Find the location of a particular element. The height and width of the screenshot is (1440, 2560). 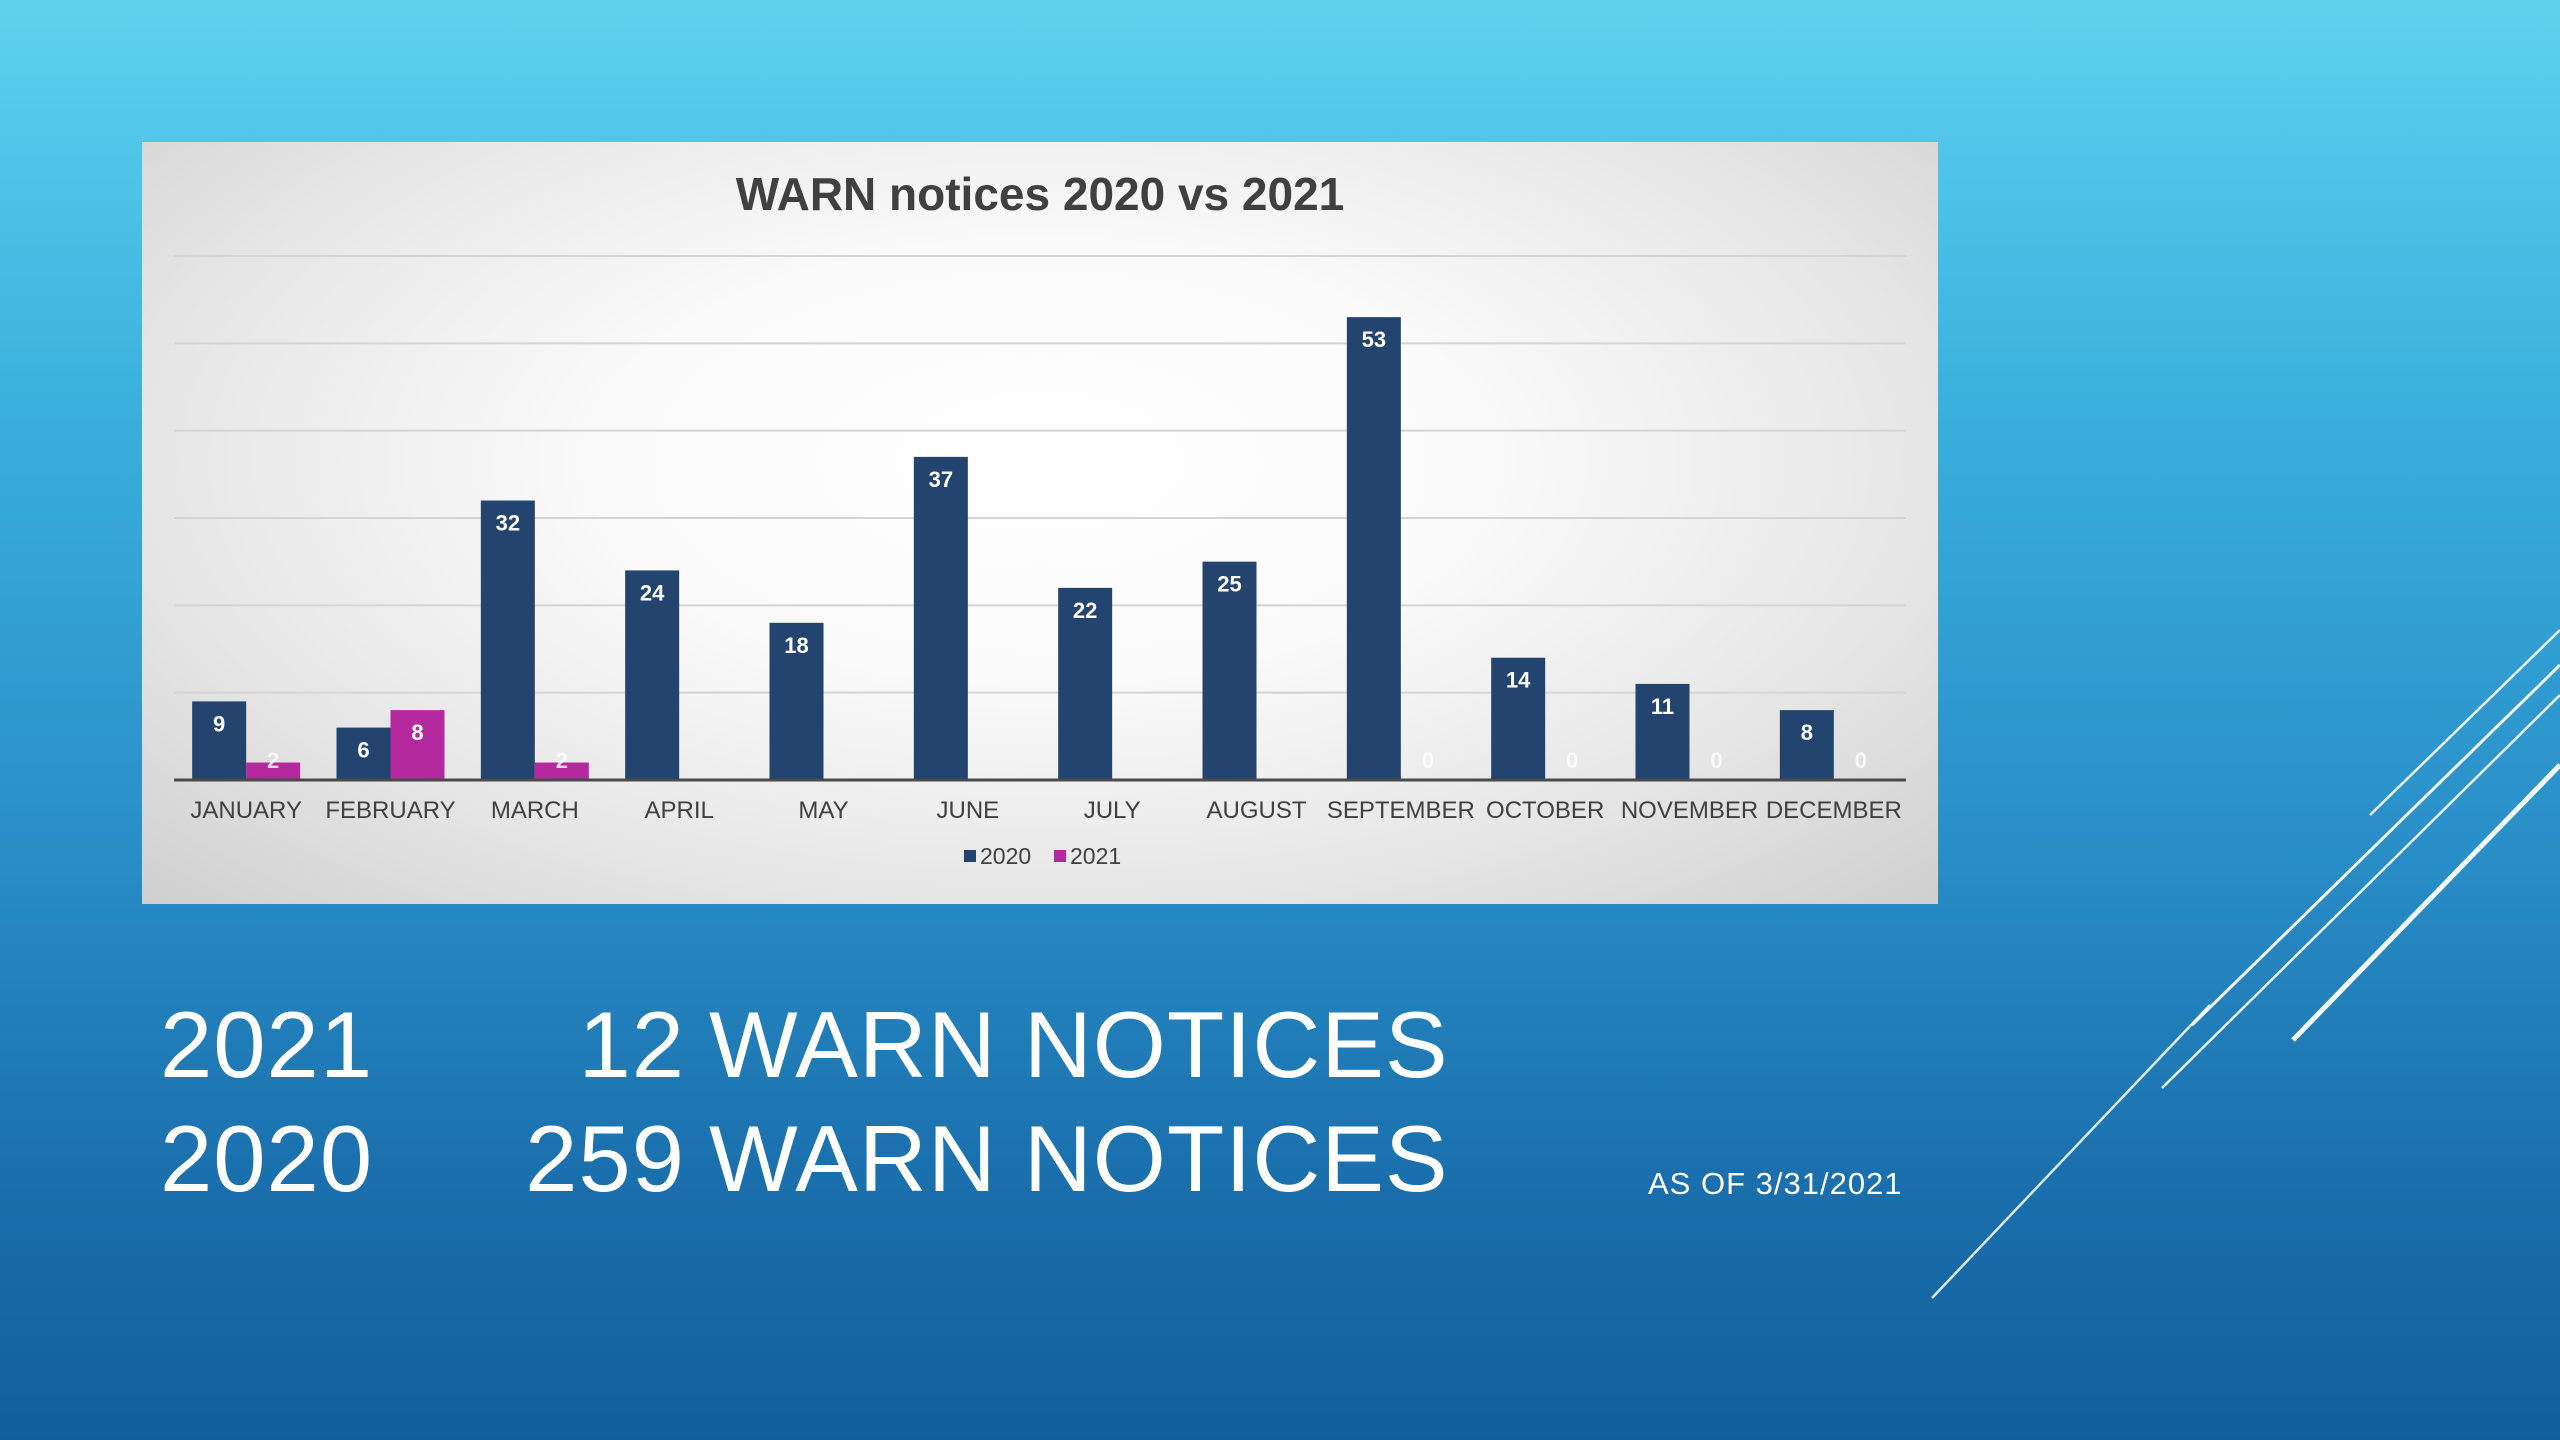

summary-count-2020: 259 is located at coordinates (605, 1158).